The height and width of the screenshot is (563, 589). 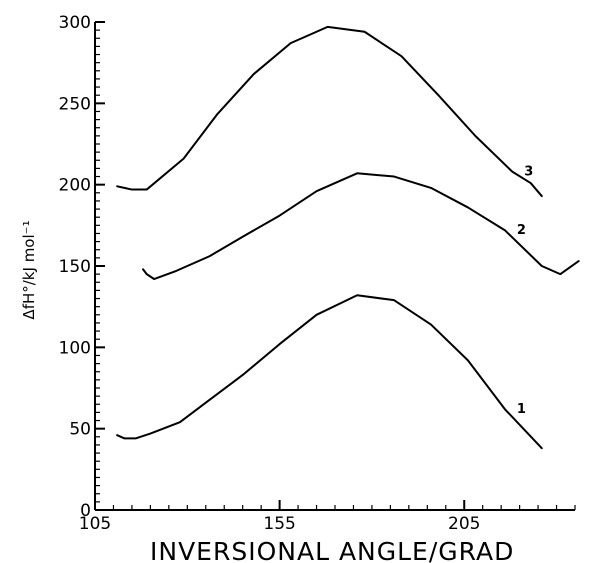 I want to click on x-tick-label: 155, so click(x=279, y=524).